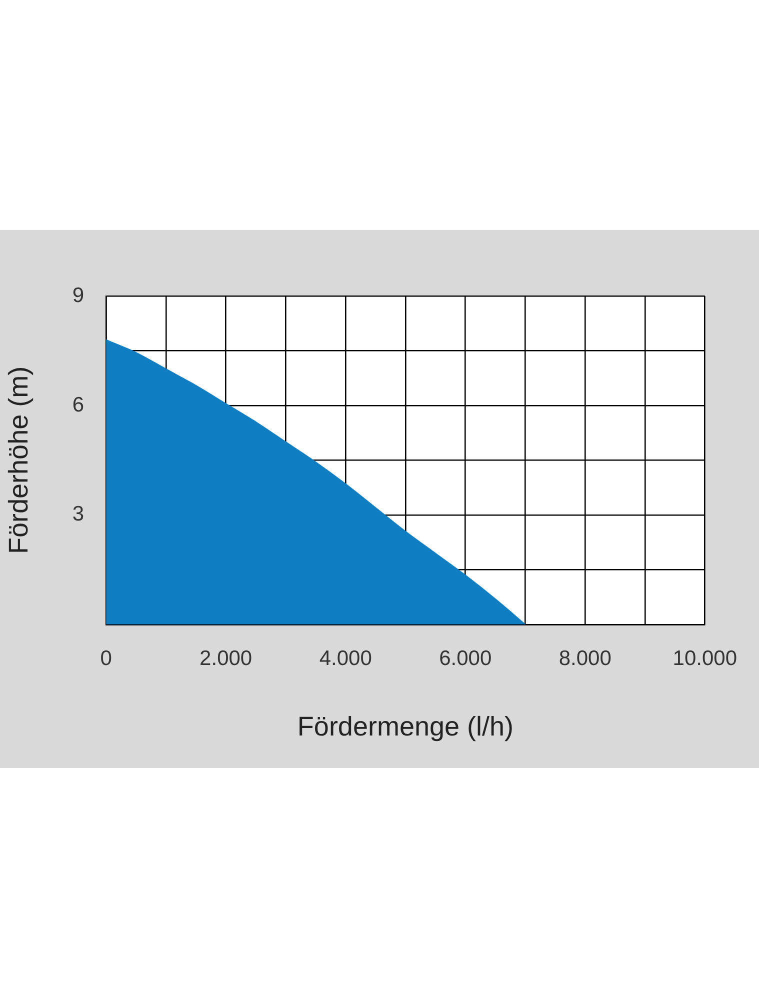 The height and width of the screenshot is (999, 759). Describe the element at coordinates (78, 514) in the screenshot. I see `y-tick-label: 3` at that location.